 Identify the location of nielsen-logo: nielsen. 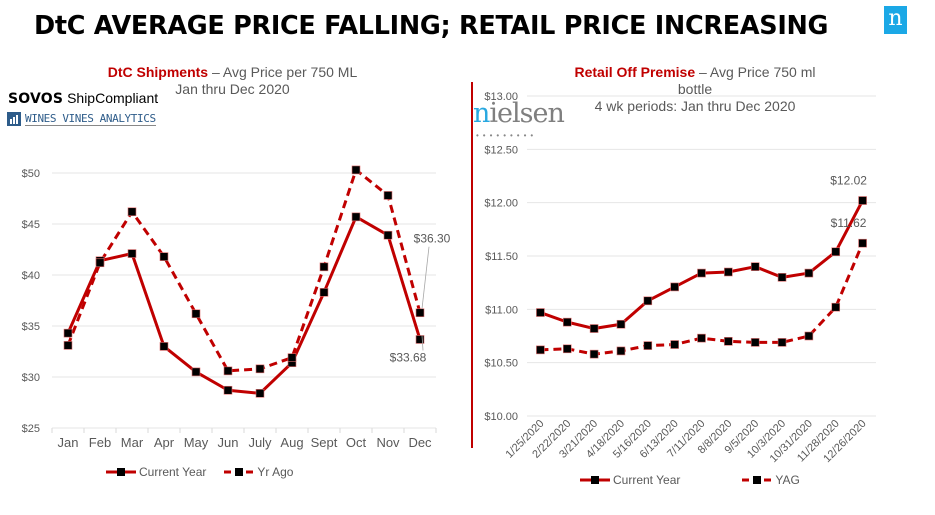
(519, 113).